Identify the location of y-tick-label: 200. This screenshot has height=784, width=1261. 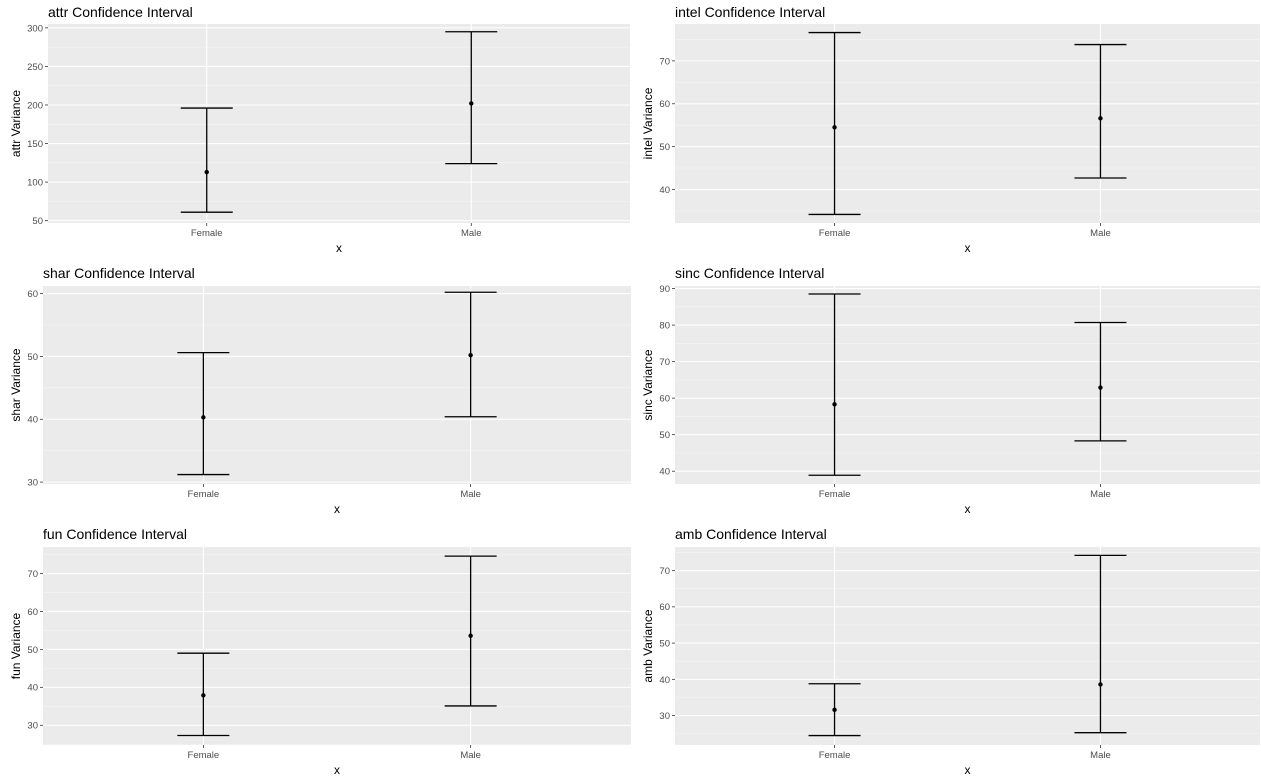
(35, 105).